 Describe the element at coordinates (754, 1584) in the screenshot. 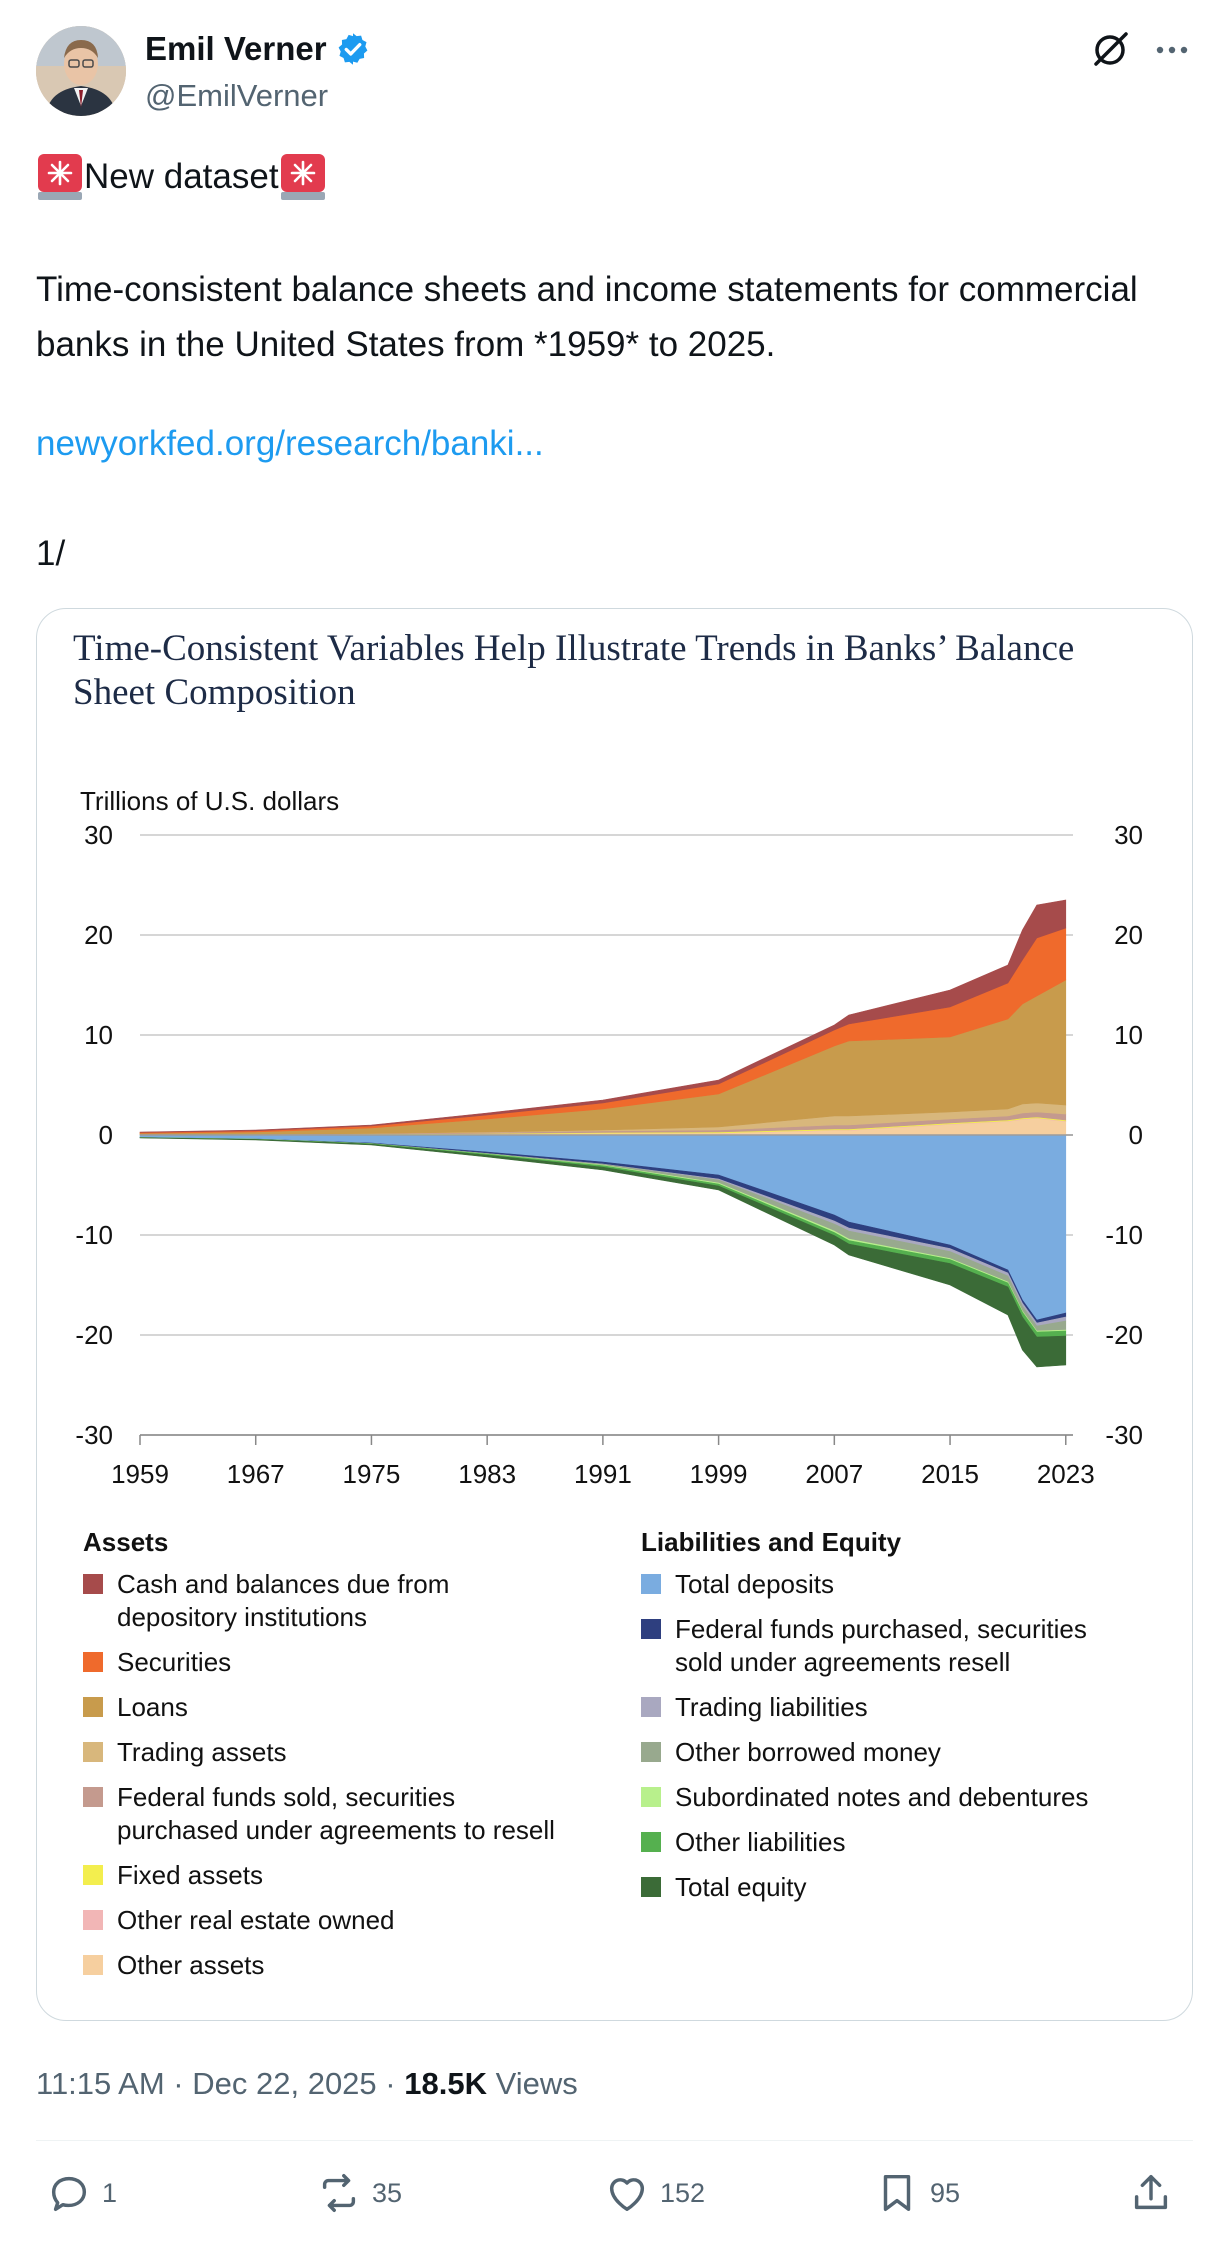

I see `legend-label: Total deposits` at that location.